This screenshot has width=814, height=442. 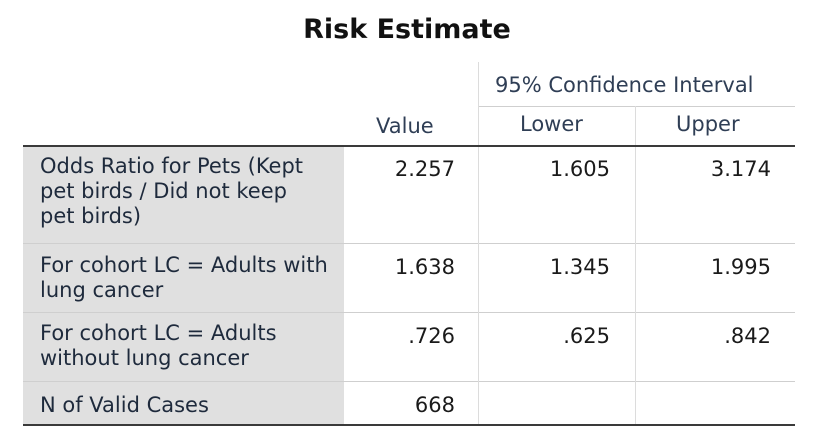 What do you see at coordinates (740, 169) in the screenshot?
I see `upper-cell: 3.174` at bounding box center [740, 169].